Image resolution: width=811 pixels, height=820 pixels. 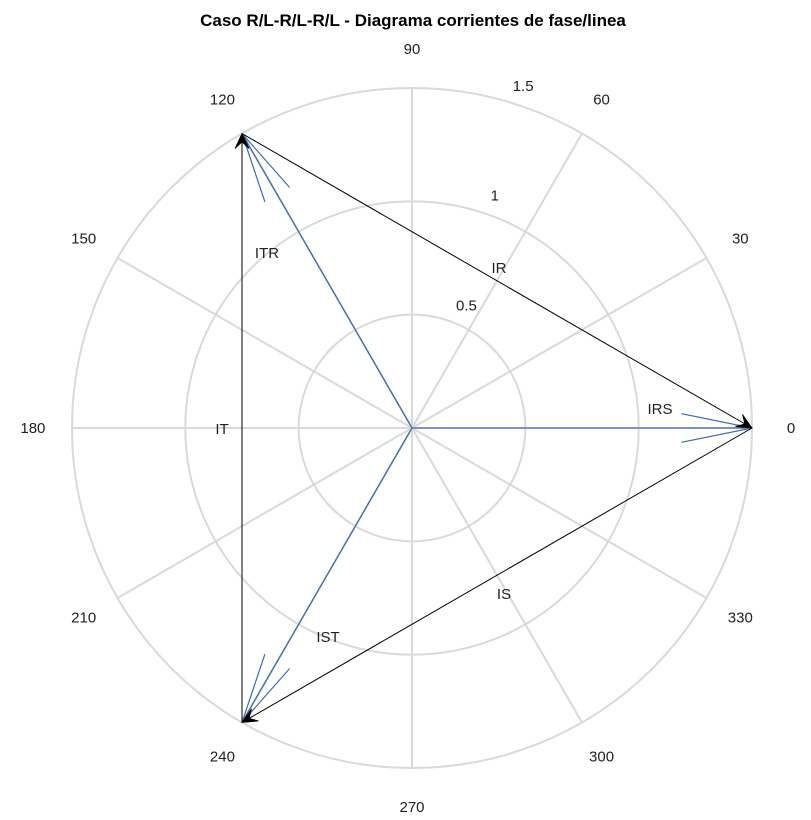 I want to click on phasor-itr-arrow-barb, so click(x=266, y=160).